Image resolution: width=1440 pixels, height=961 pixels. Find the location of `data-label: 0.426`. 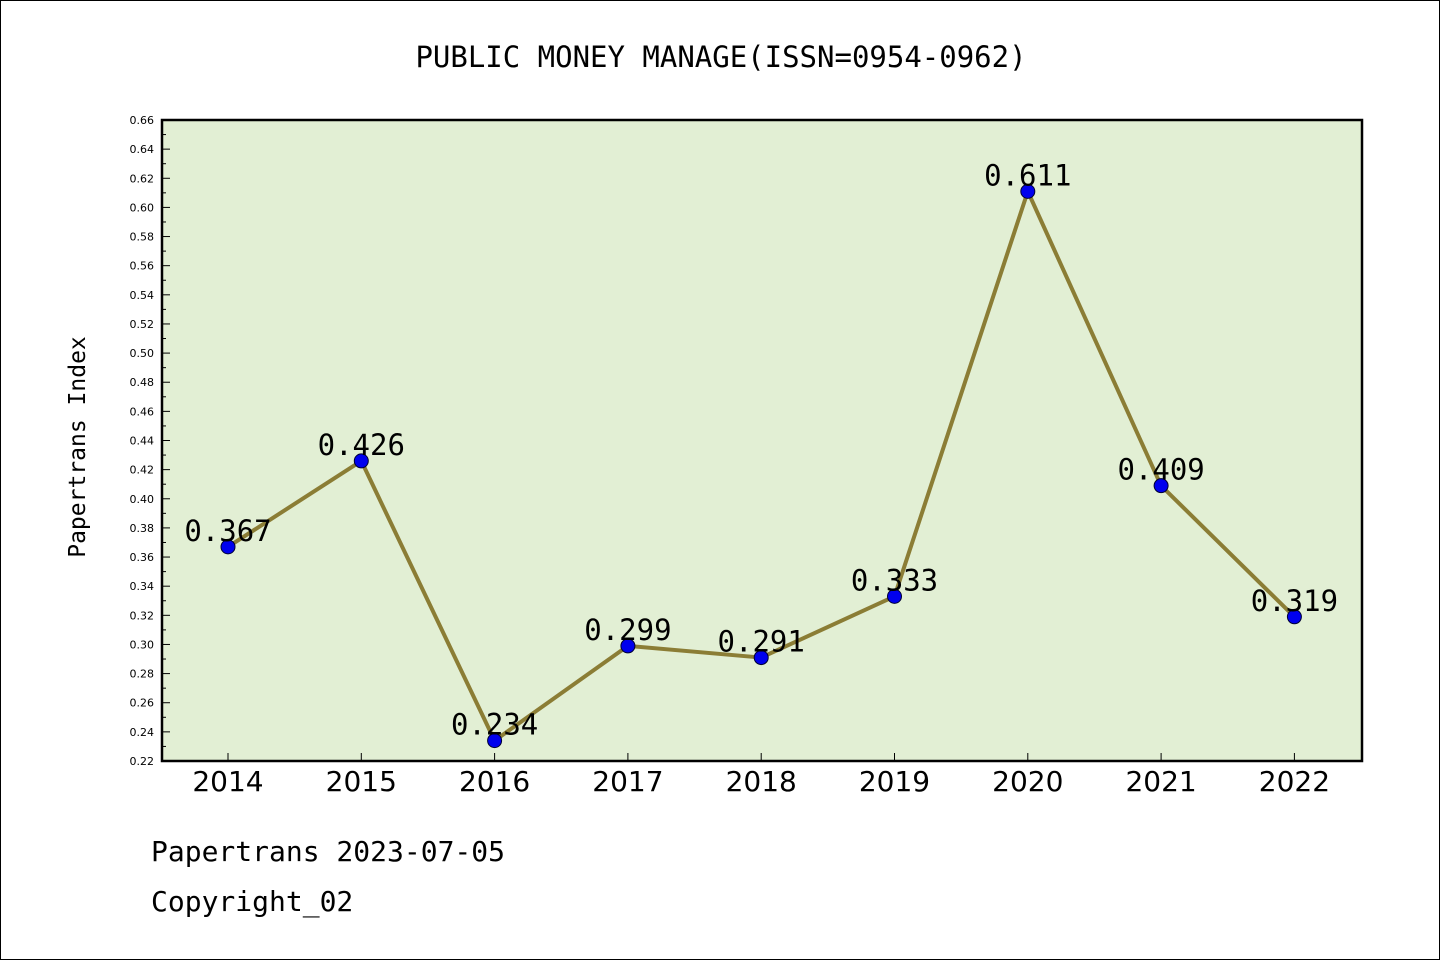

data-label: 0.426 is located at coordinates (361, 445).